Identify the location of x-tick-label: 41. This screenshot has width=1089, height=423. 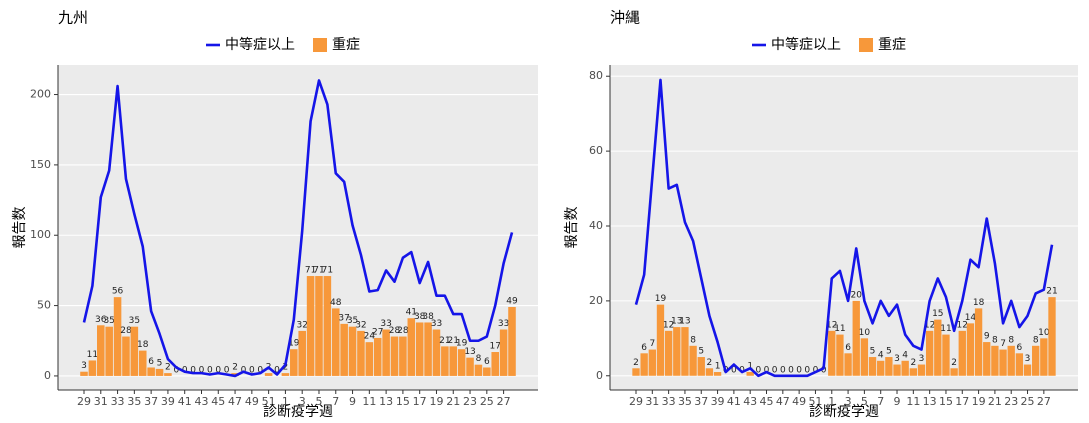
(185, 401).